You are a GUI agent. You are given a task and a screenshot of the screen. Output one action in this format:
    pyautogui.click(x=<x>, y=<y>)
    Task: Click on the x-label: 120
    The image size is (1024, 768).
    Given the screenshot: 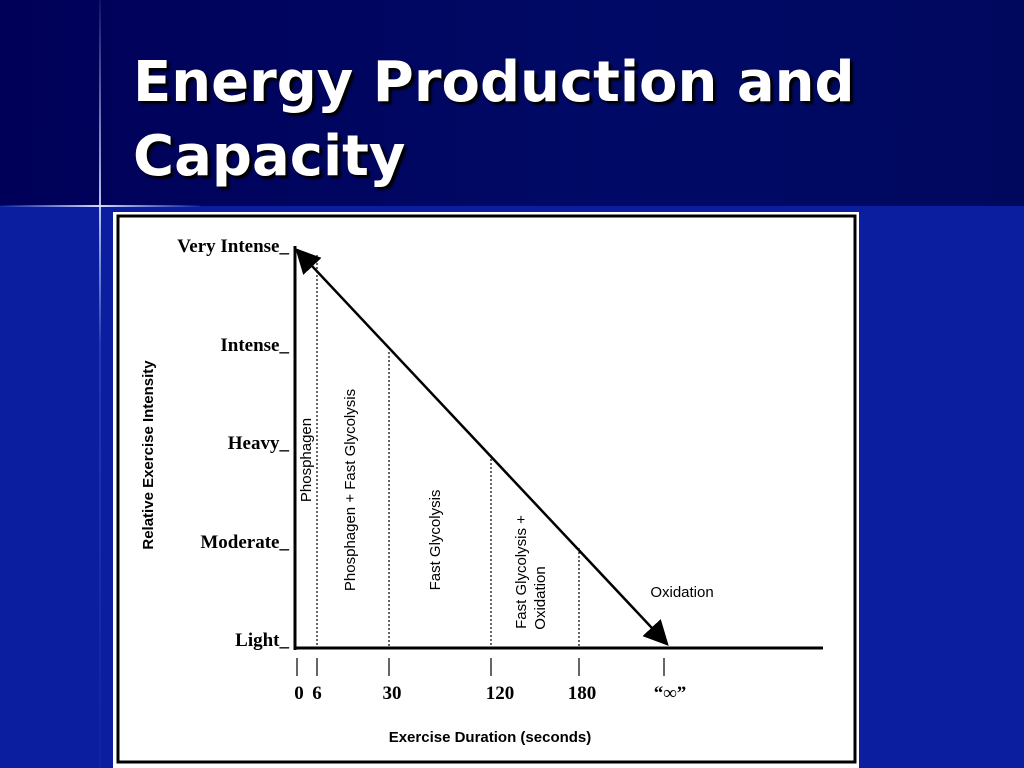 What is the action you would take?
    pyautogui.click(x=500, y=693)
    